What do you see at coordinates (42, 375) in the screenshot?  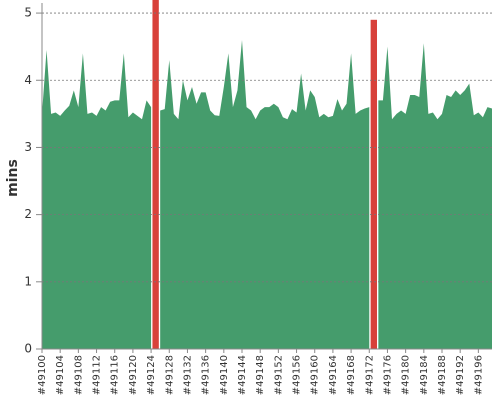 I see `x-tick-label: #49100` at bounding box center [42, 375].